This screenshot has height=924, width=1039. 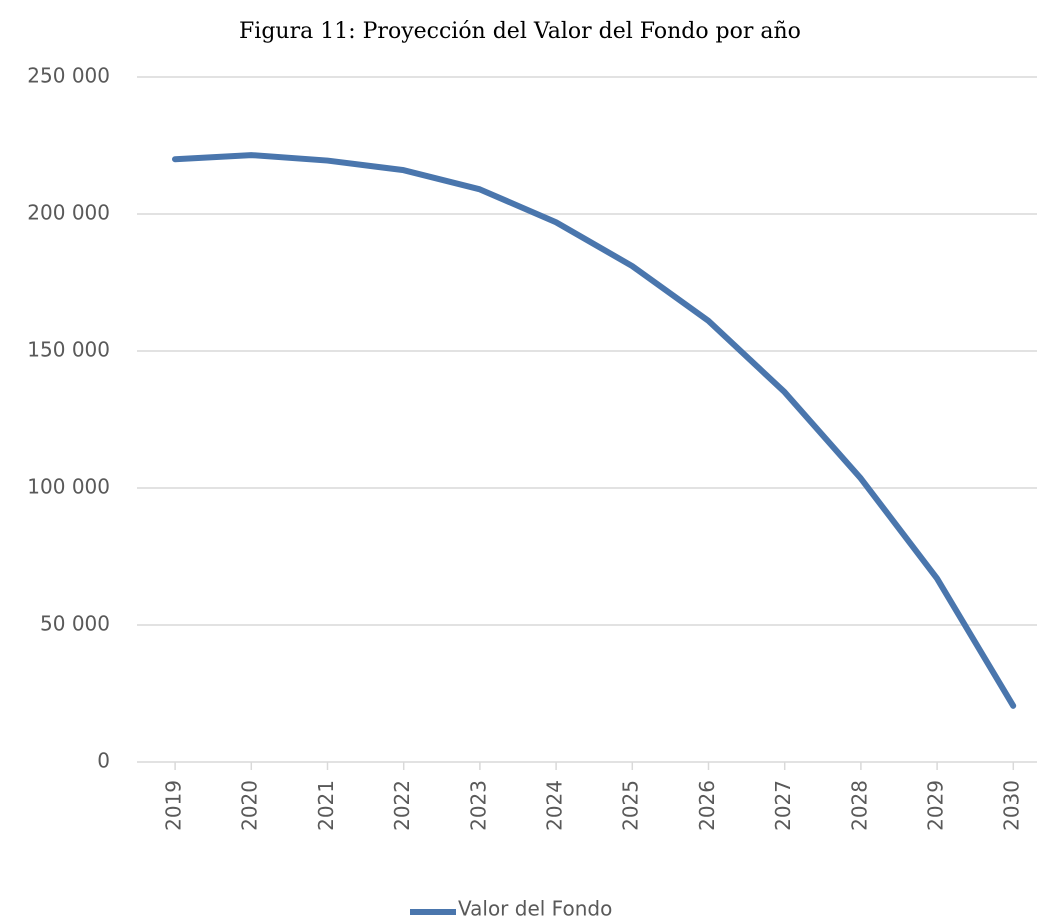 What do you see at coordinates (174, 805) in the screenshot?
I see `x-tick-label: 2019` at bounding box center [174, 805].